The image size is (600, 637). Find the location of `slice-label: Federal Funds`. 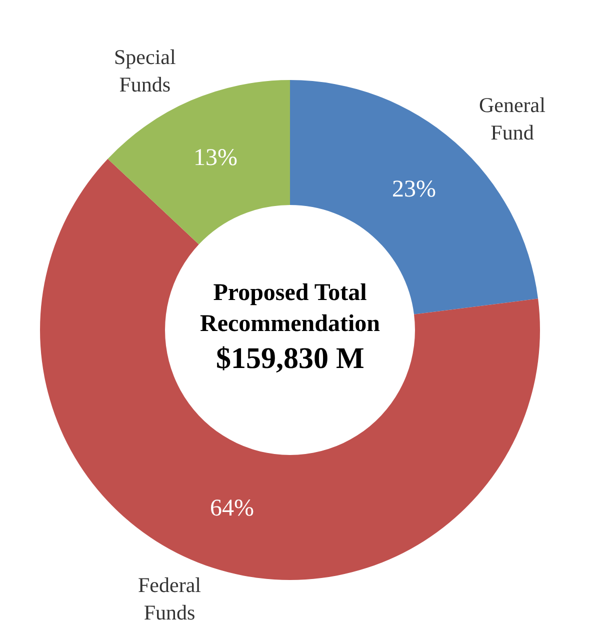

slice-label: Federal Funds is located at coordinates (170, 598).